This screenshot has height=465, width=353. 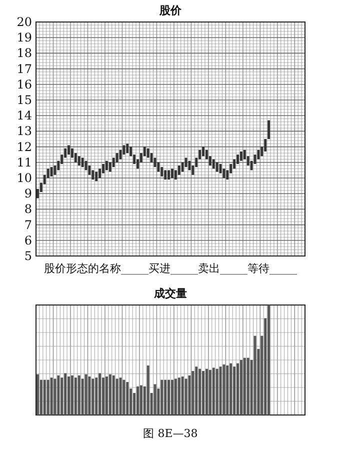 What do you see at coordinates (24, 22) in the screenshot?
I see `y-tick-label: 20` at bounding box center [24, 22].